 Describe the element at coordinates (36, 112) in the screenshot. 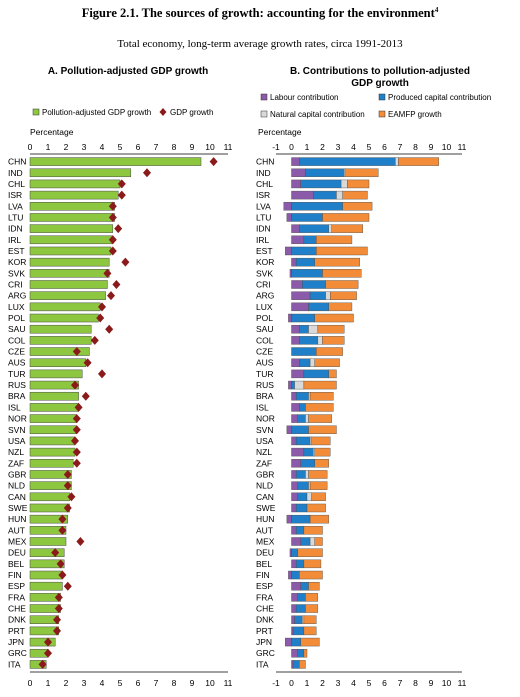

I see `legend-swatch-pollution-adjusted-gdp-growth` at that location.